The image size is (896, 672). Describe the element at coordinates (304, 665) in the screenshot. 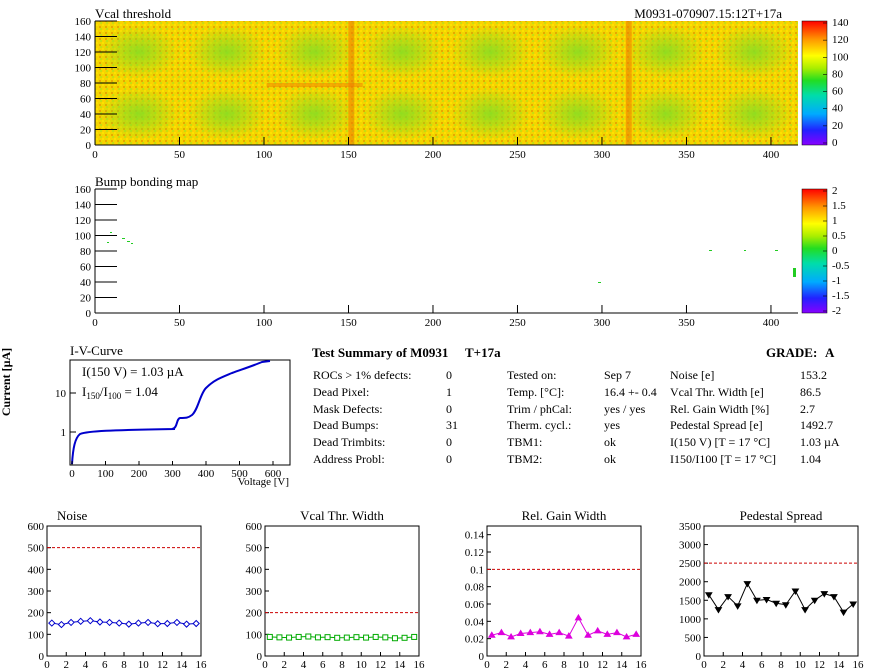

I see `perf-x-tick-label: 4` at that location.